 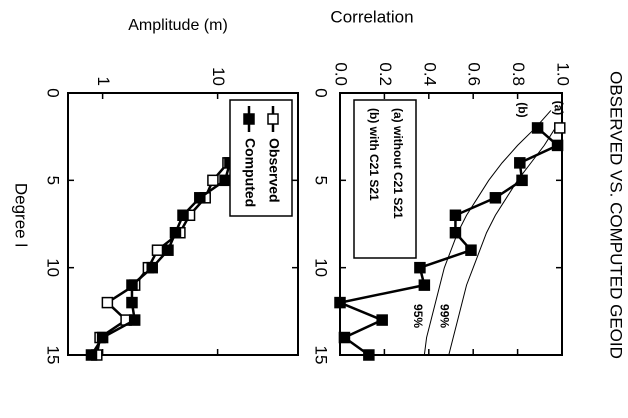 What do you see at coordinates (385, 74) in the screenshot?
I see `y-tick-label: 0.2` at bounding box center [385, 74].